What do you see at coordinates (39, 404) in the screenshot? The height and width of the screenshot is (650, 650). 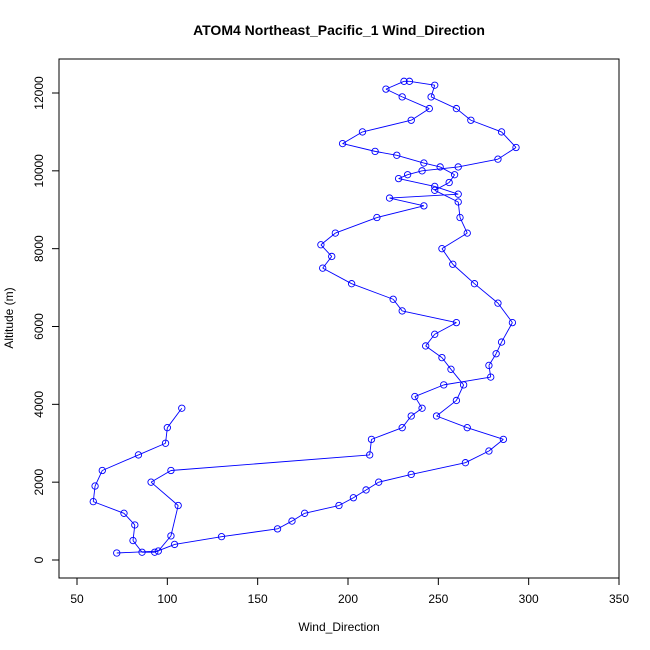 I see `y-tick-label: 4000` at bounding box center [39, 404].